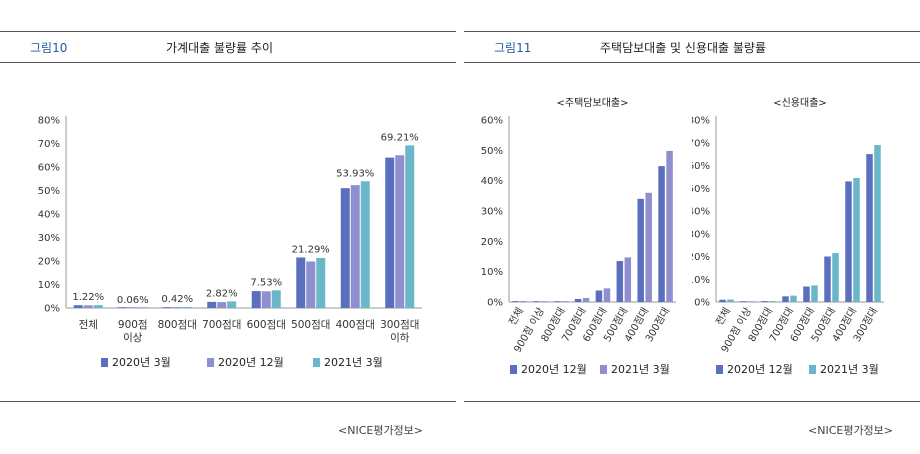  What do you see at coordinates (593, 103) in the screenshot?
I see `chart-title: <주택담보대출>` at bounding box center [593, 103].